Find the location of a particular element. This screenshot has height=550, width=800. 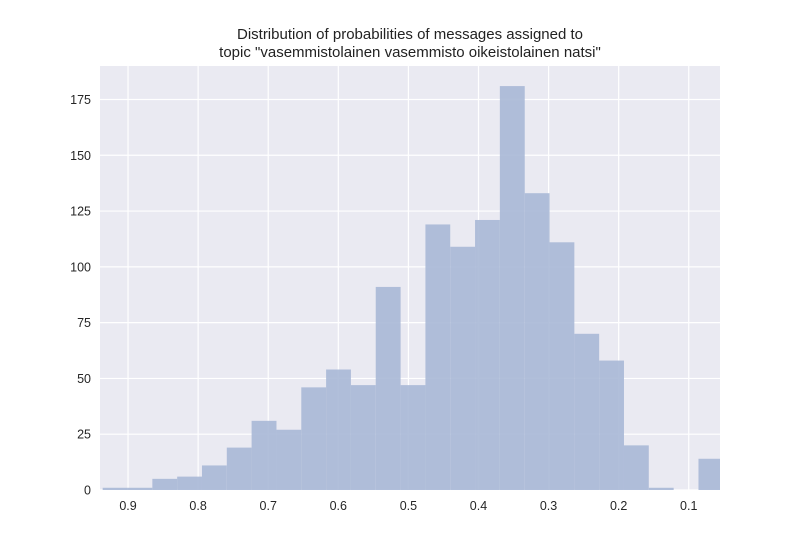

x-tick-label: 0.8 is located at coordinates (197, 506).